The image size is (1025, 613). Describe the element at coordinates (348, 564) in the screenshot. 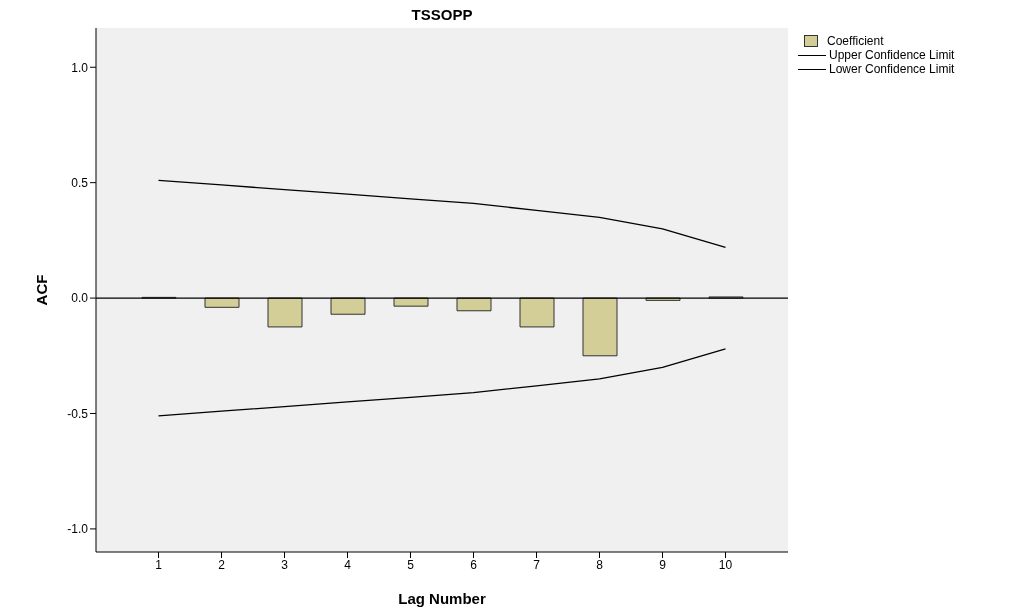

I see `x-tick-label: 4` at that location.